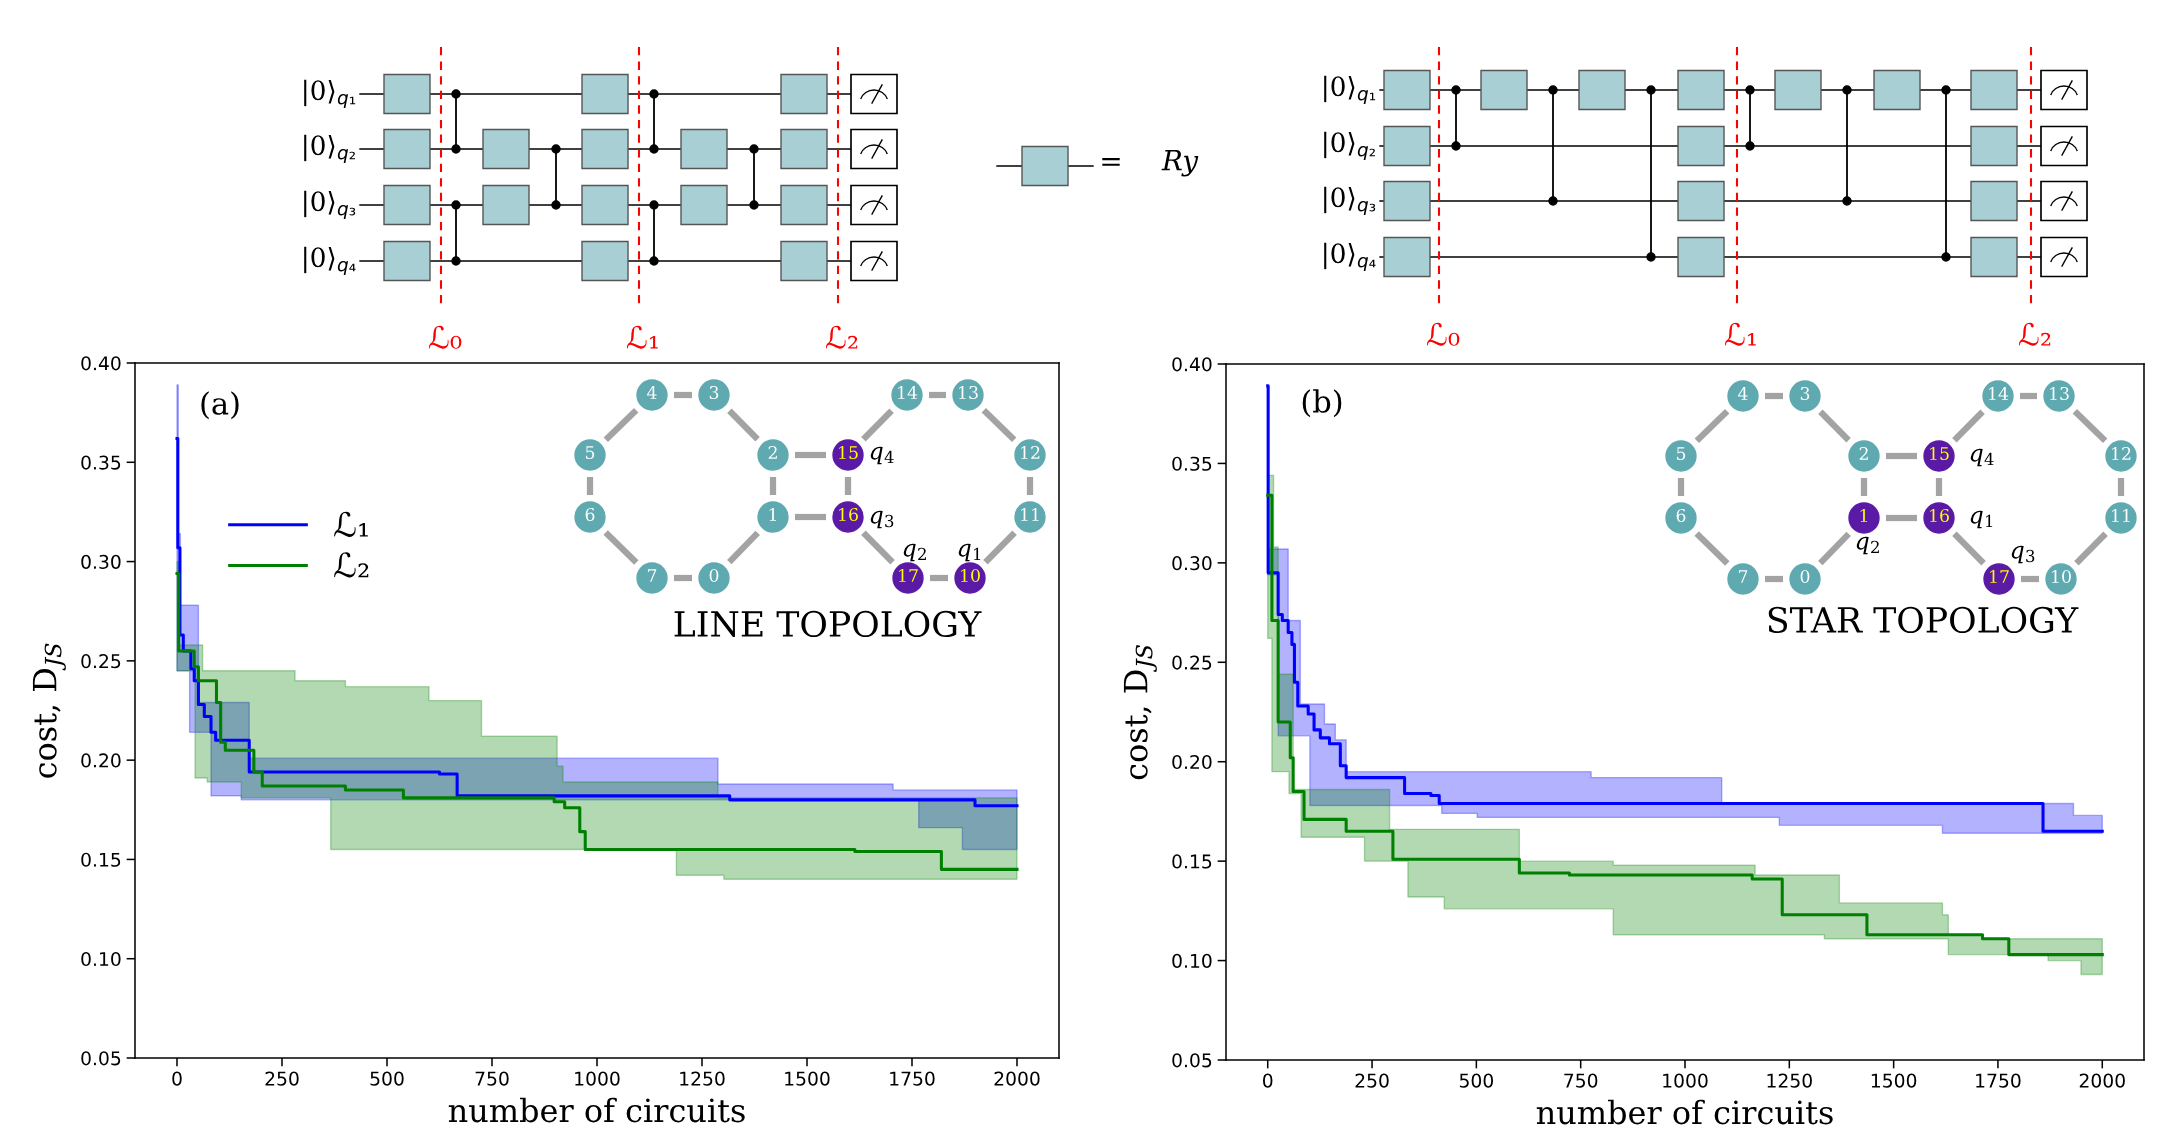 This screenshot has height=1140, width=2165. What do you see at coordinates (1923, 620) in the screenshot?
I see `annotation: STAR TOPOLOGY` at bounding box center [1923, 620].